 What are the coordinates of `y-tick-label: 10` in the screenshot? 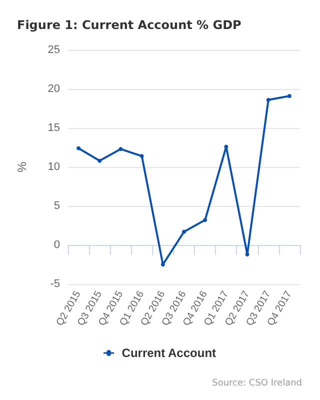 It's located at (54, 167).